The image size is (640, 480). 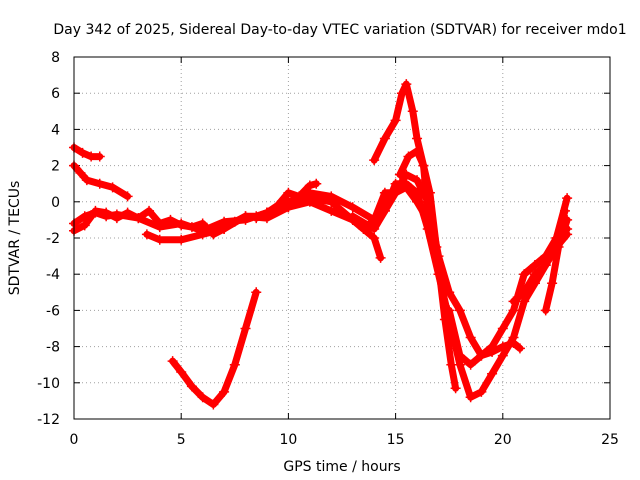 What do you see at coordinates (427, 270) in the screenshot?
I see `series-track-i` at bounding box center [427, 270].